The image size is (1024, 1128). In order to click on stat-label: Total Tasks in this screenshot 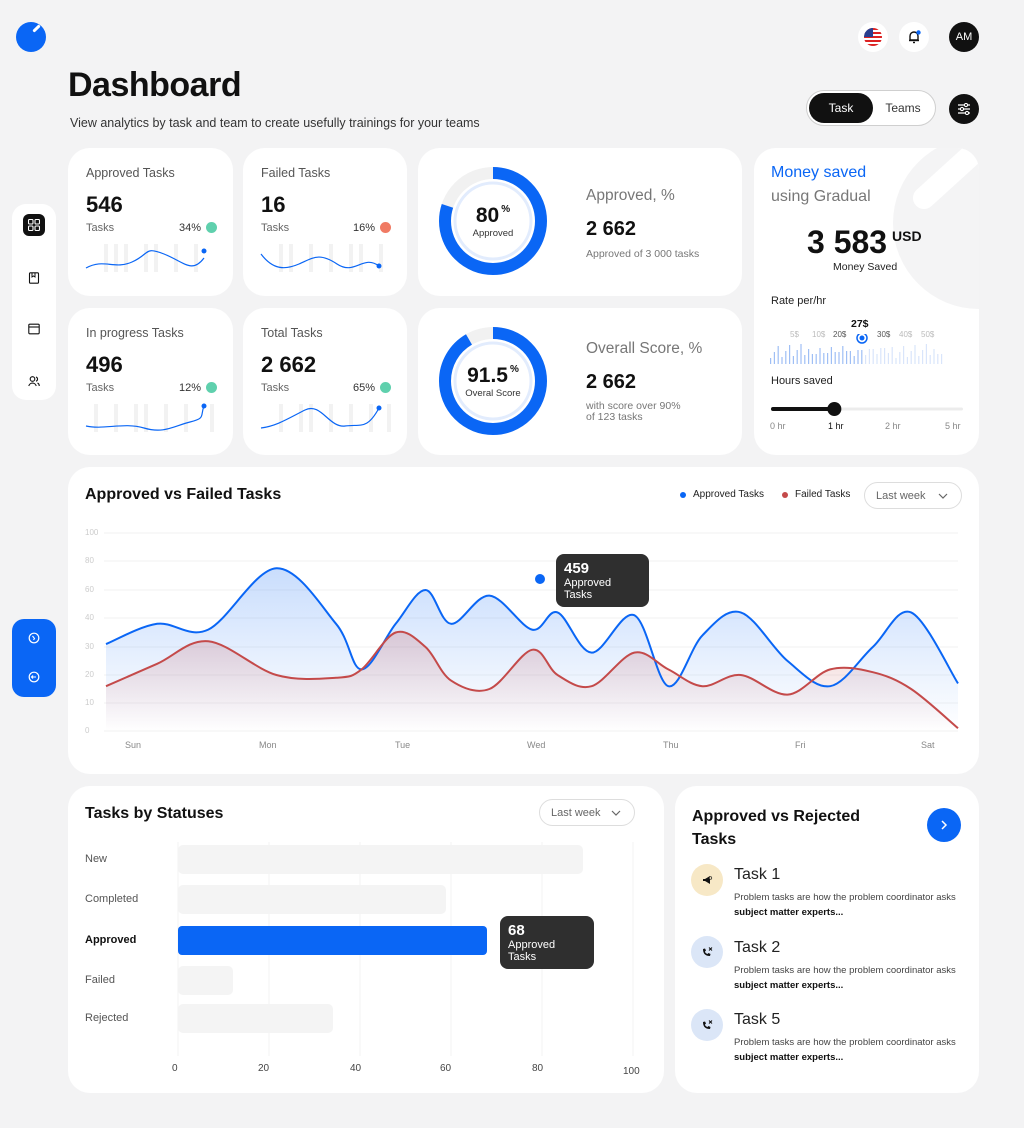, I will do `click(292, 333)`.